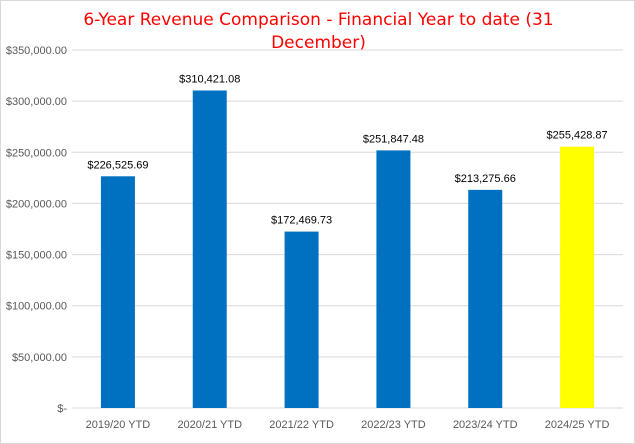  What do you see at coordinates (485, 179) in the screenshot?
I see `data-label: $213,275.66` at bounding box center [485, 179].